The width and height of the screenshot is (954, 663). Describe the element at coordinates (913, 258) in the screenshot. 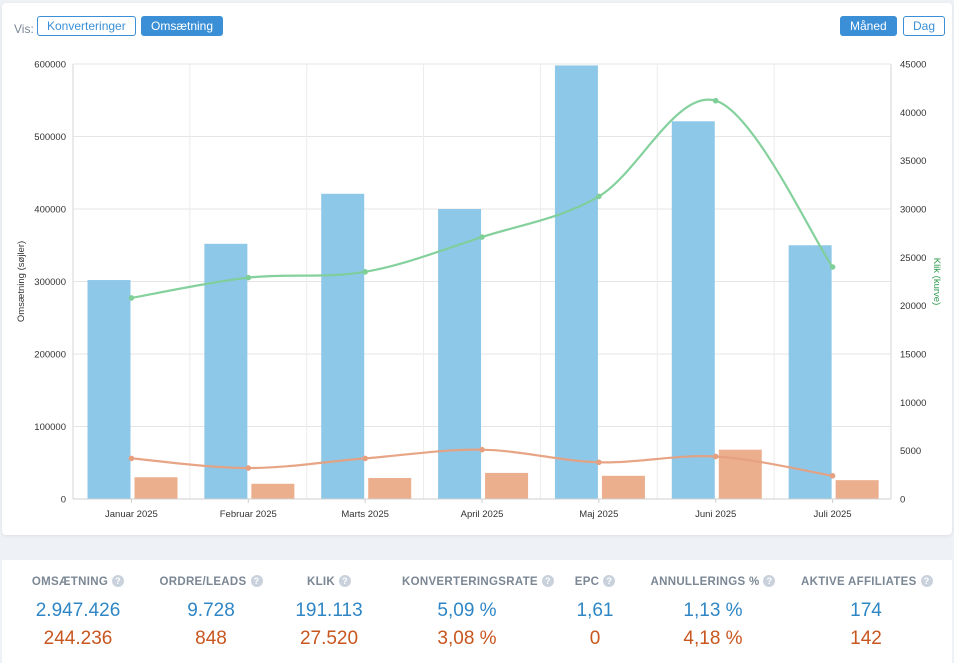

I see `y-right-tick-label: 25000` at that location.